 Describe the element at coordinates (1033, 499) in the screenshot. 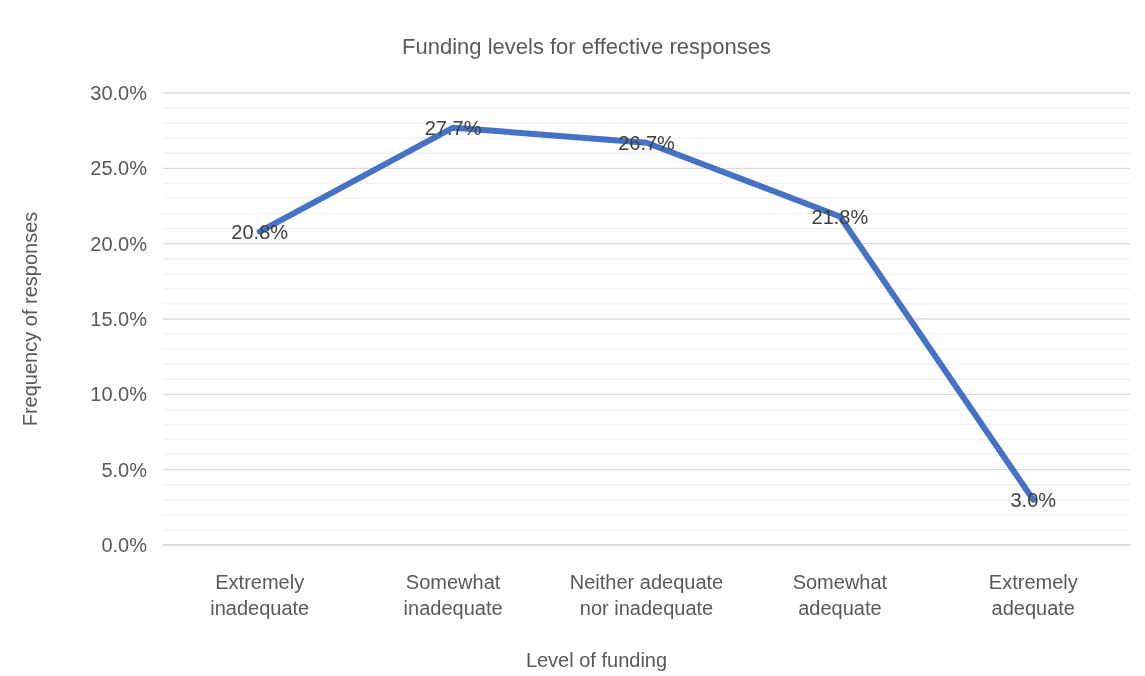

I see `data-label: 3.0%` at that location.